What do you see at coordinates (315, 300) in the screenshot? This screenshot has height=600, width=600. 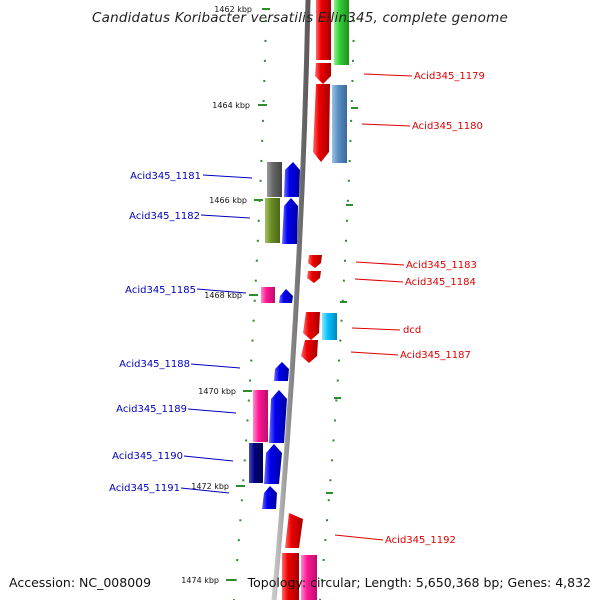 I see `forward-genes` at bounding box center [315, 300].